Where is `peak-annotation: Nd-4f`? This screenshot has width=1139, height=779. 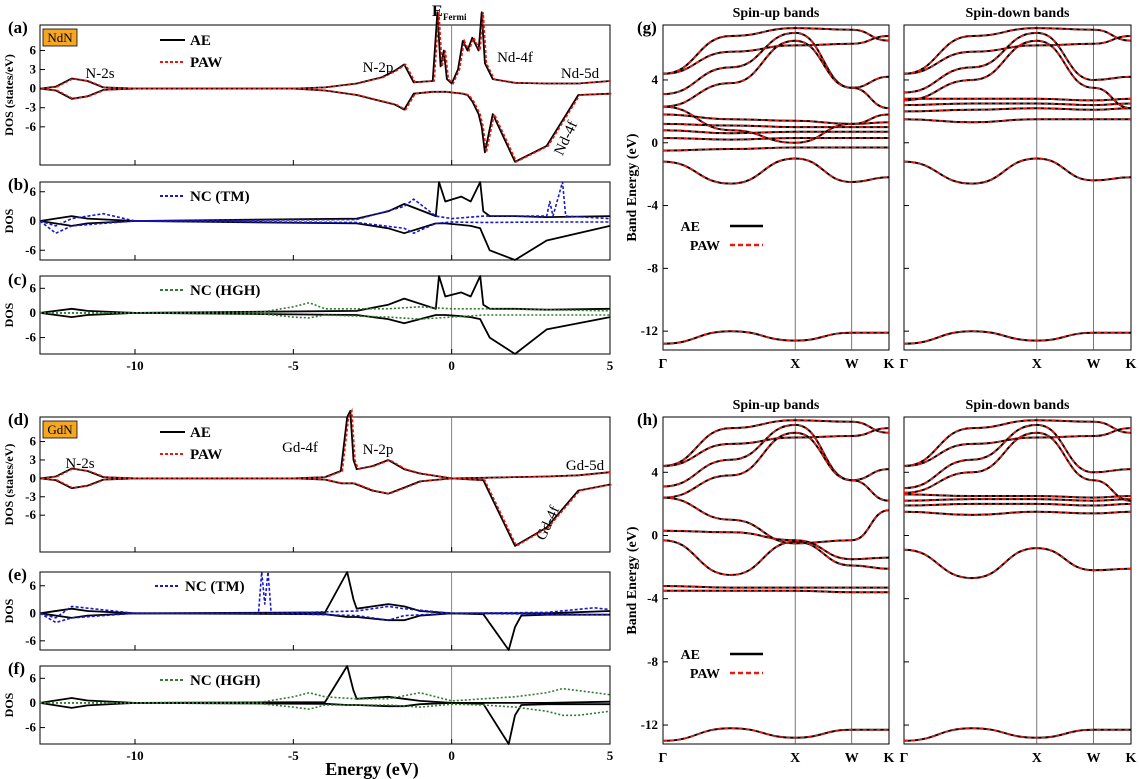
peak-annotation: Nd-4f is located at coordinates (567, 138).